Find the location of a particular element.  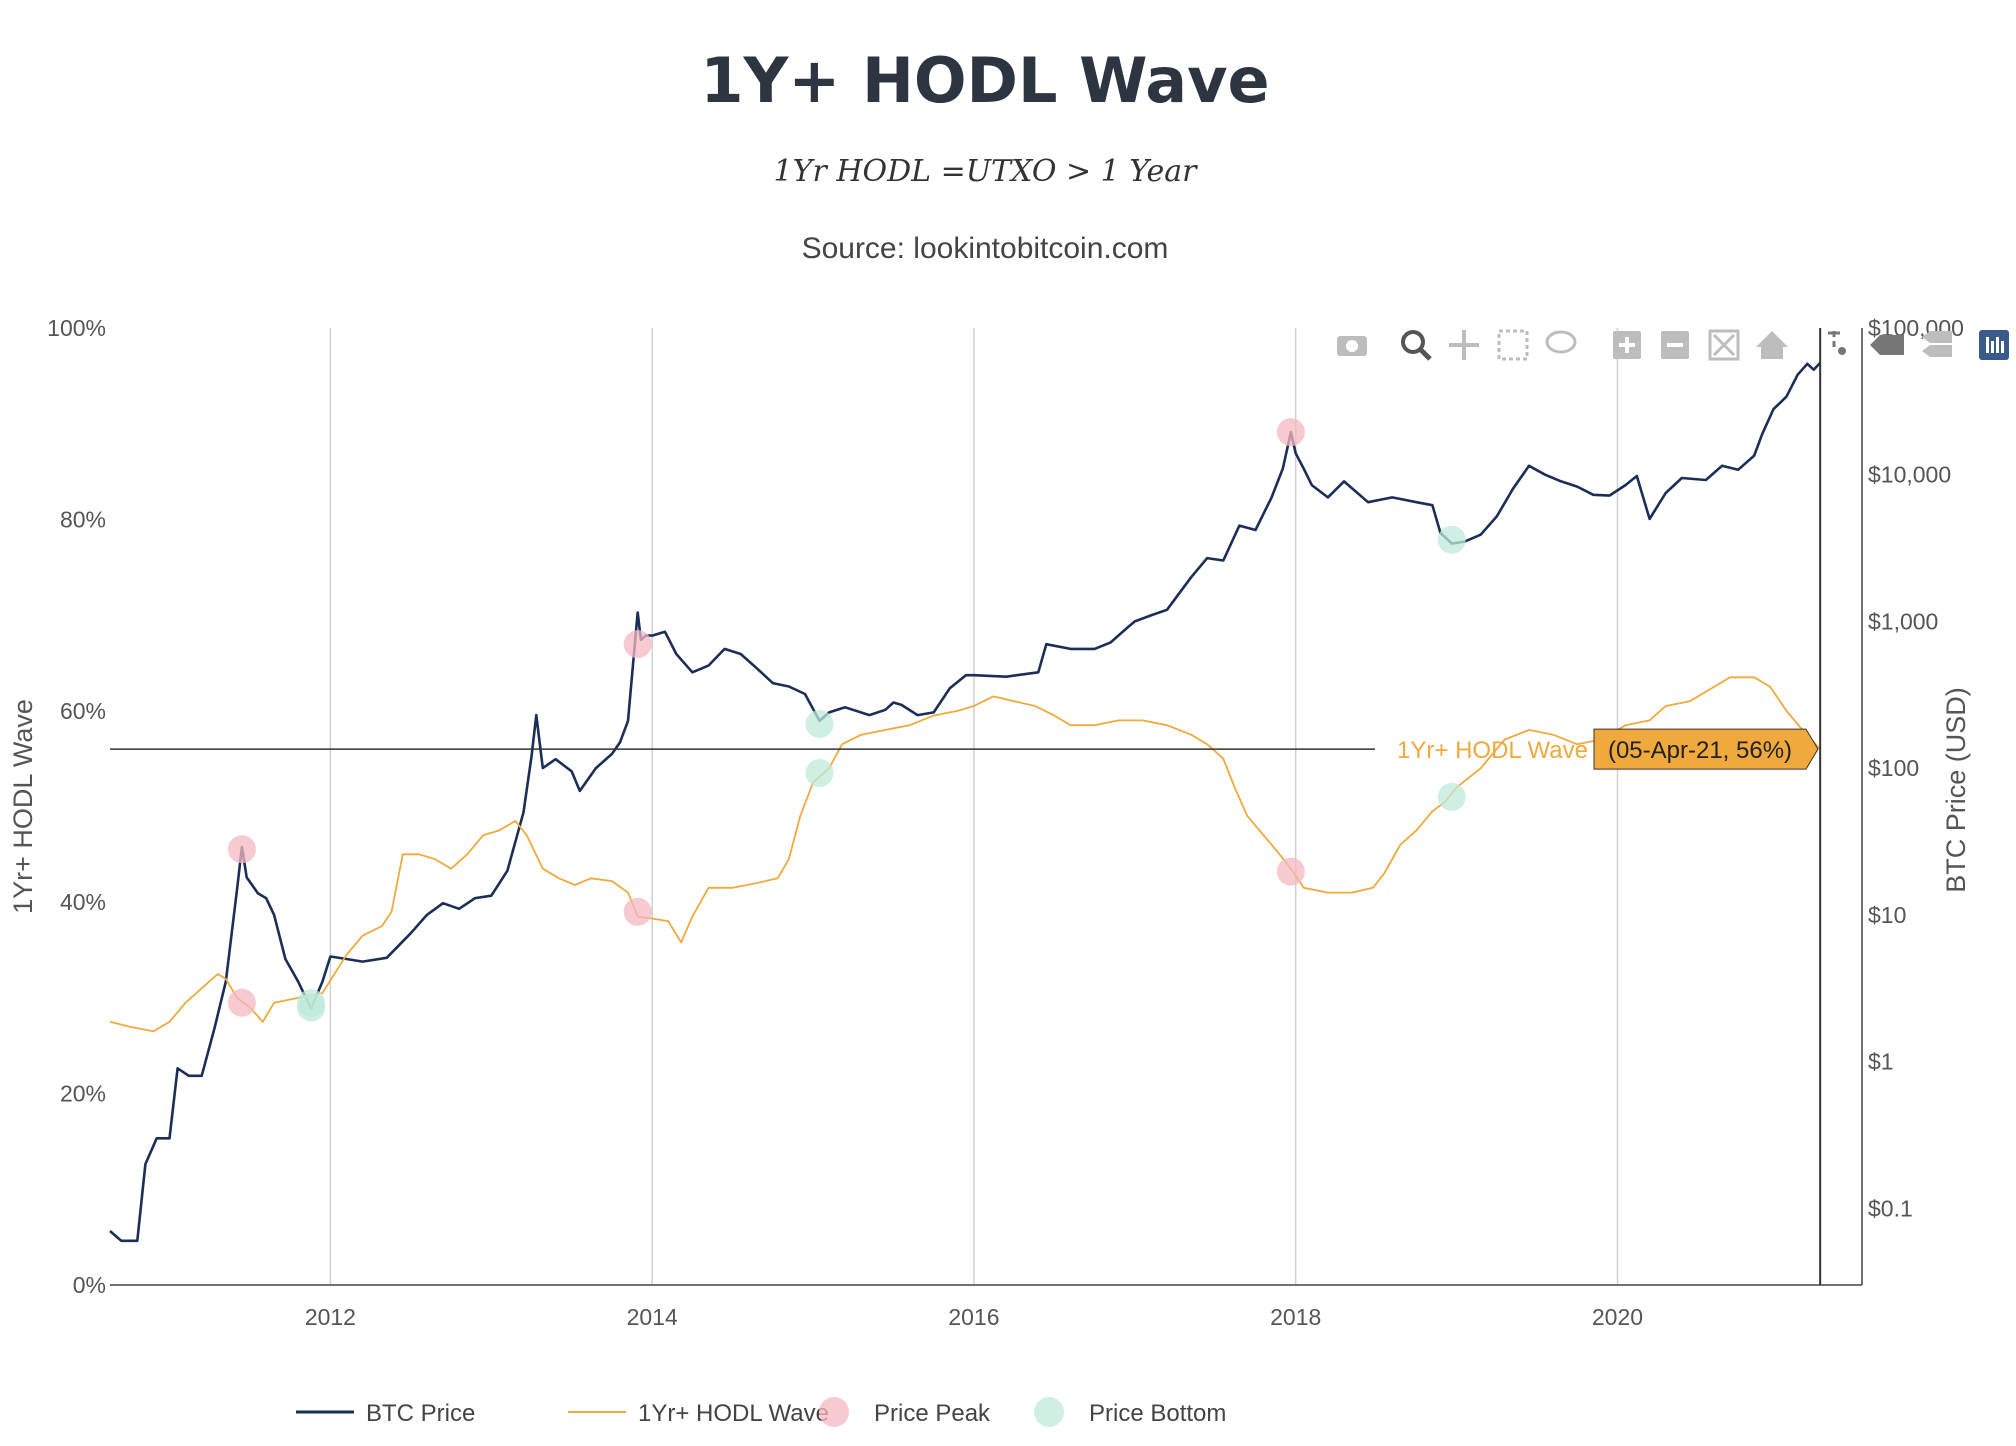

pan-icon is located at coordinates (1464, 345).